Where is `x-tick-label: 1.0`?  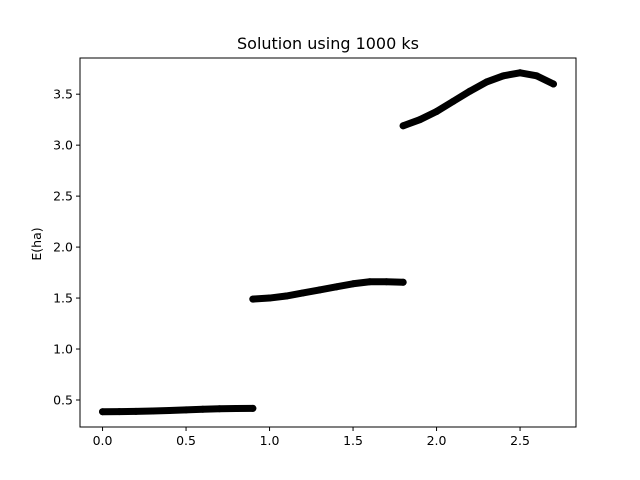
x-tick-label: 1.0 is located at coordinates (270, 440).